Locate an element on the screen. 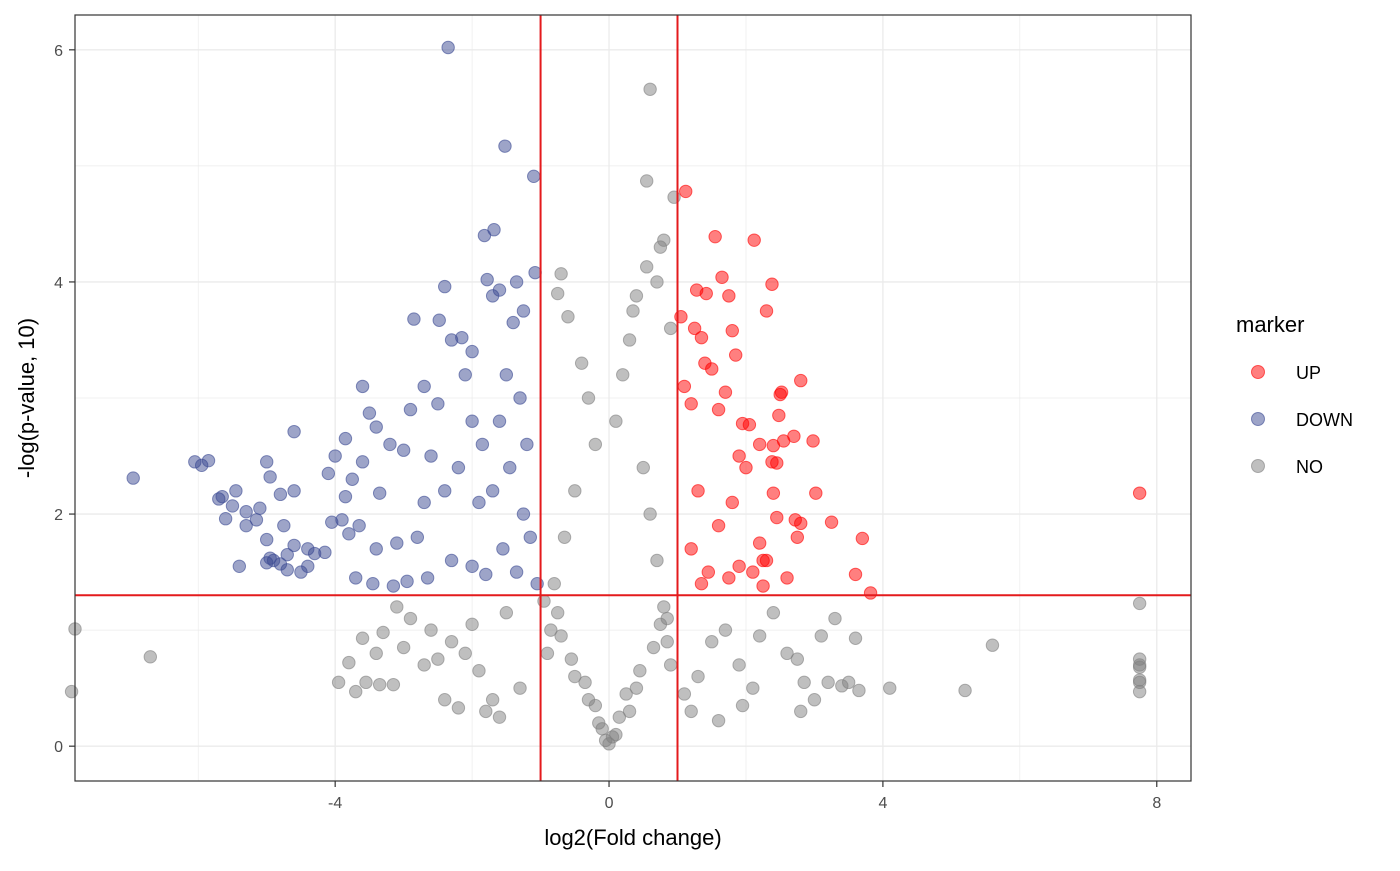 This screenshot has height=871, width=1400. y-axis-title: -log(p-value, 10) is located at coordinates (26, 398).